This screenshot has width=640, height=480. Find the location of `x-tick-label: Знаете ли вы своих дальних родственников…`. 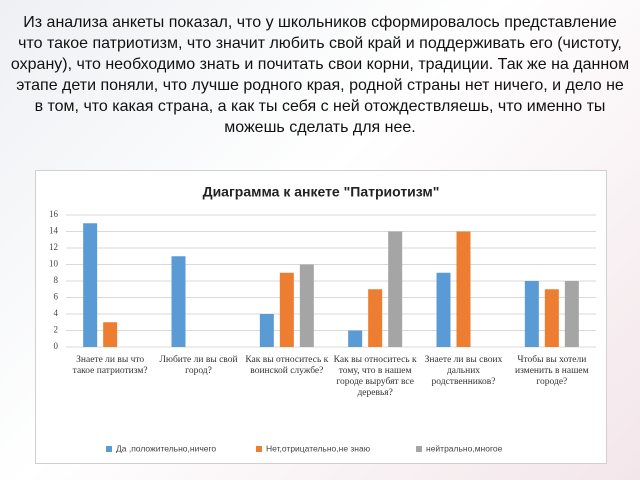

x-tick-label: Знаете ли вы своих дальних родственников… is located at coordinates (463, 371).